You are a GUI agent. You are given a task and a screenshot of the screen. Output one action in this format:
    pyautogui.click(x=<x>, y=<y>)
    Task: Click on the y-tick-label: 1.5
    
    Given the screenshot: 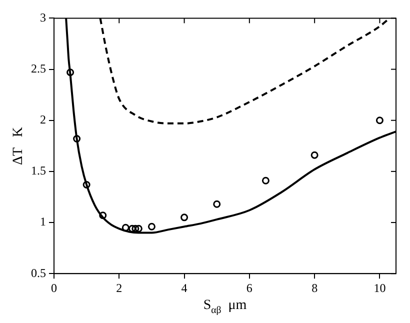 What is the action you would take?
    pyautogui.click(x=38, y=171)
    